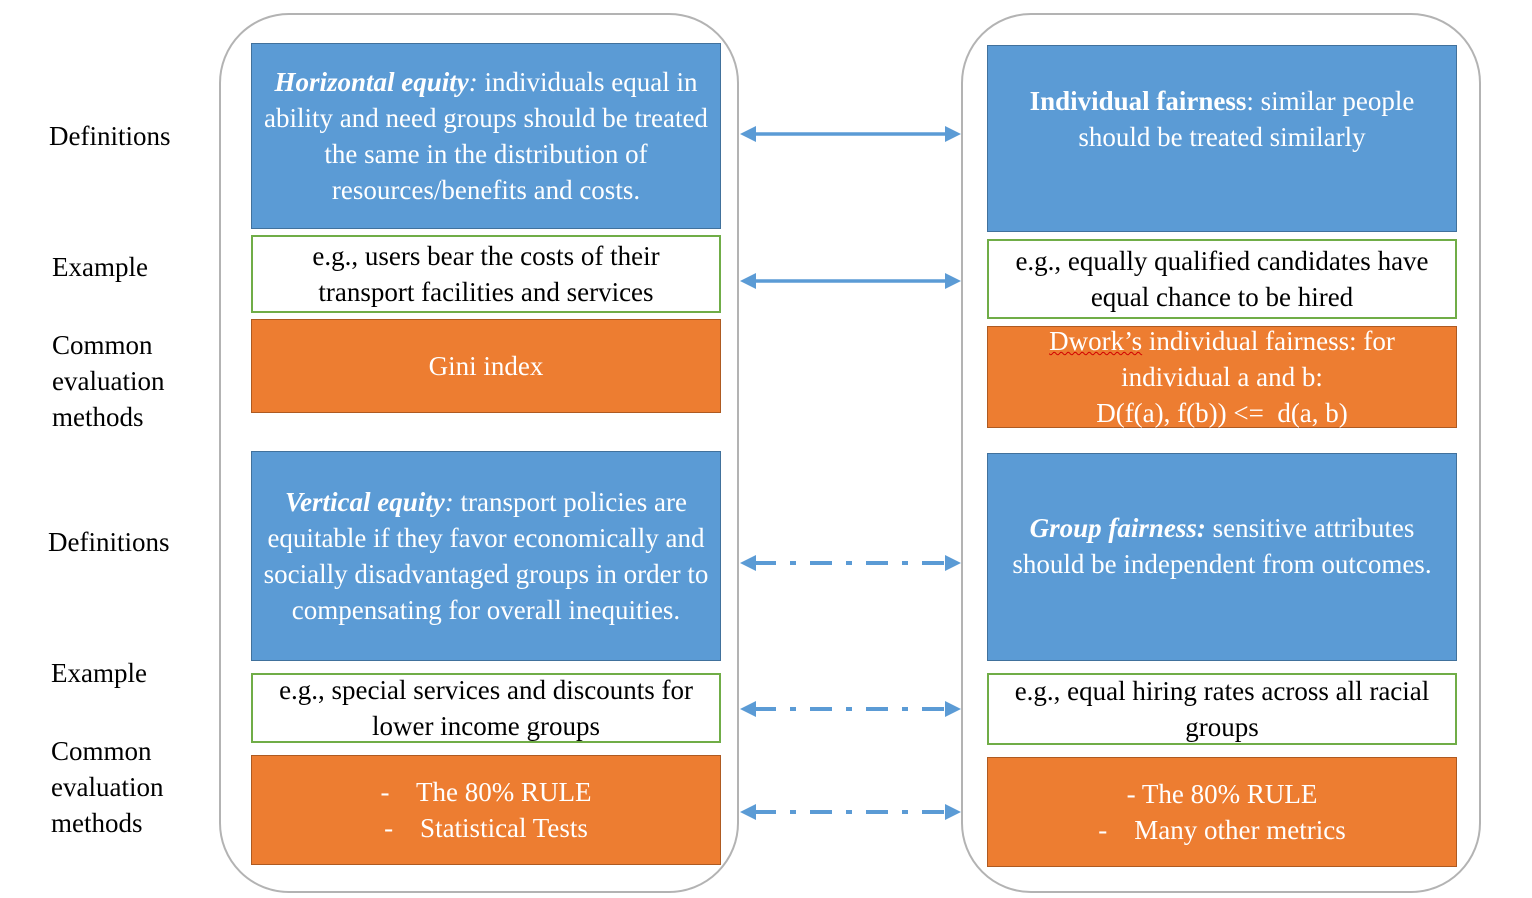 Image resolution: width=1532 pixels, height=898 pixels. What do you see at coordinates (109, 542) in the screenshot?
I see `row-label-definitions-bottom: Definitions` at bounding box center [109, 542].